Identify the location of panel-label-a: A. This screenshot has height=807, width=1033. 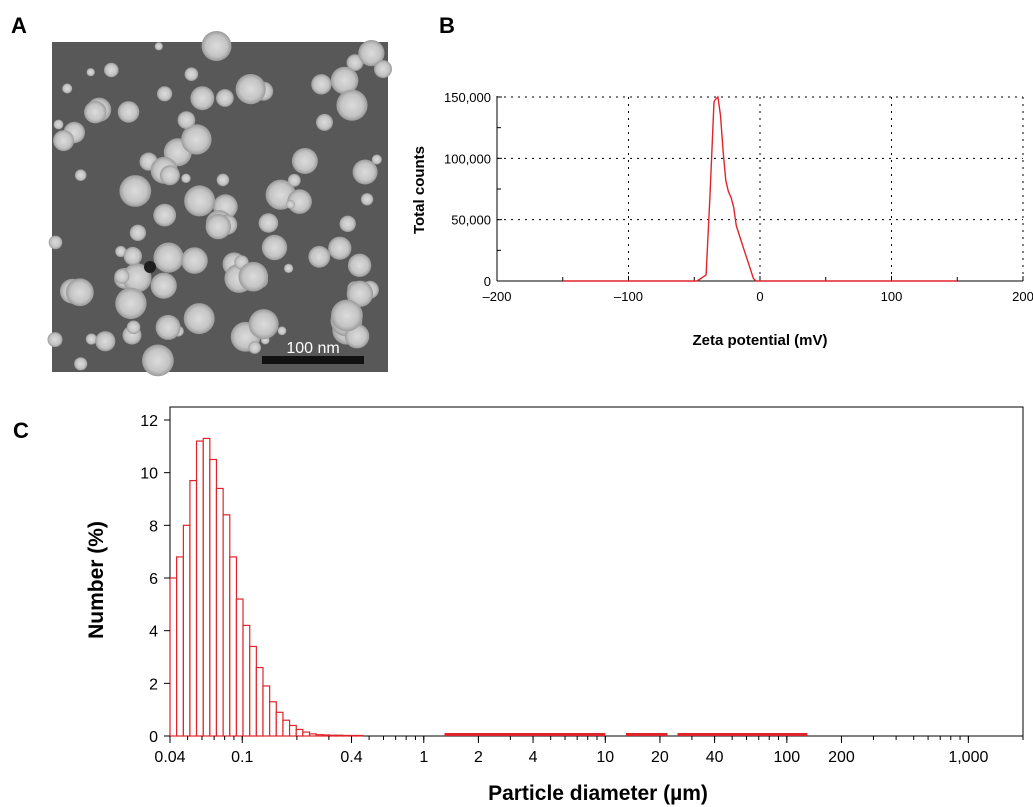
(19, 25).